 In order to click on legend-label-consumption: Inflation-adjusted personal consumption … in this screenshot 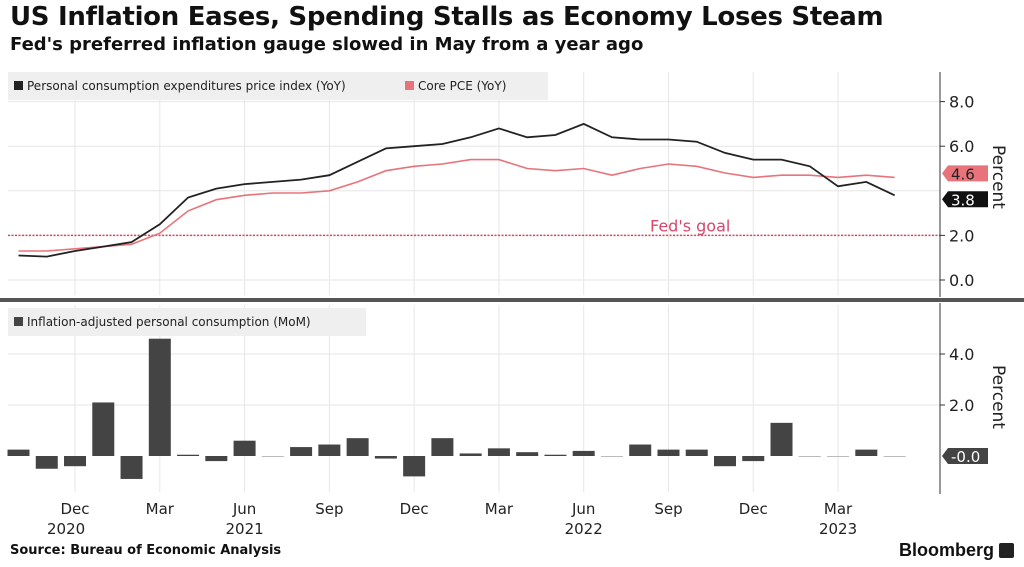, I will do `click(169, 322)`.